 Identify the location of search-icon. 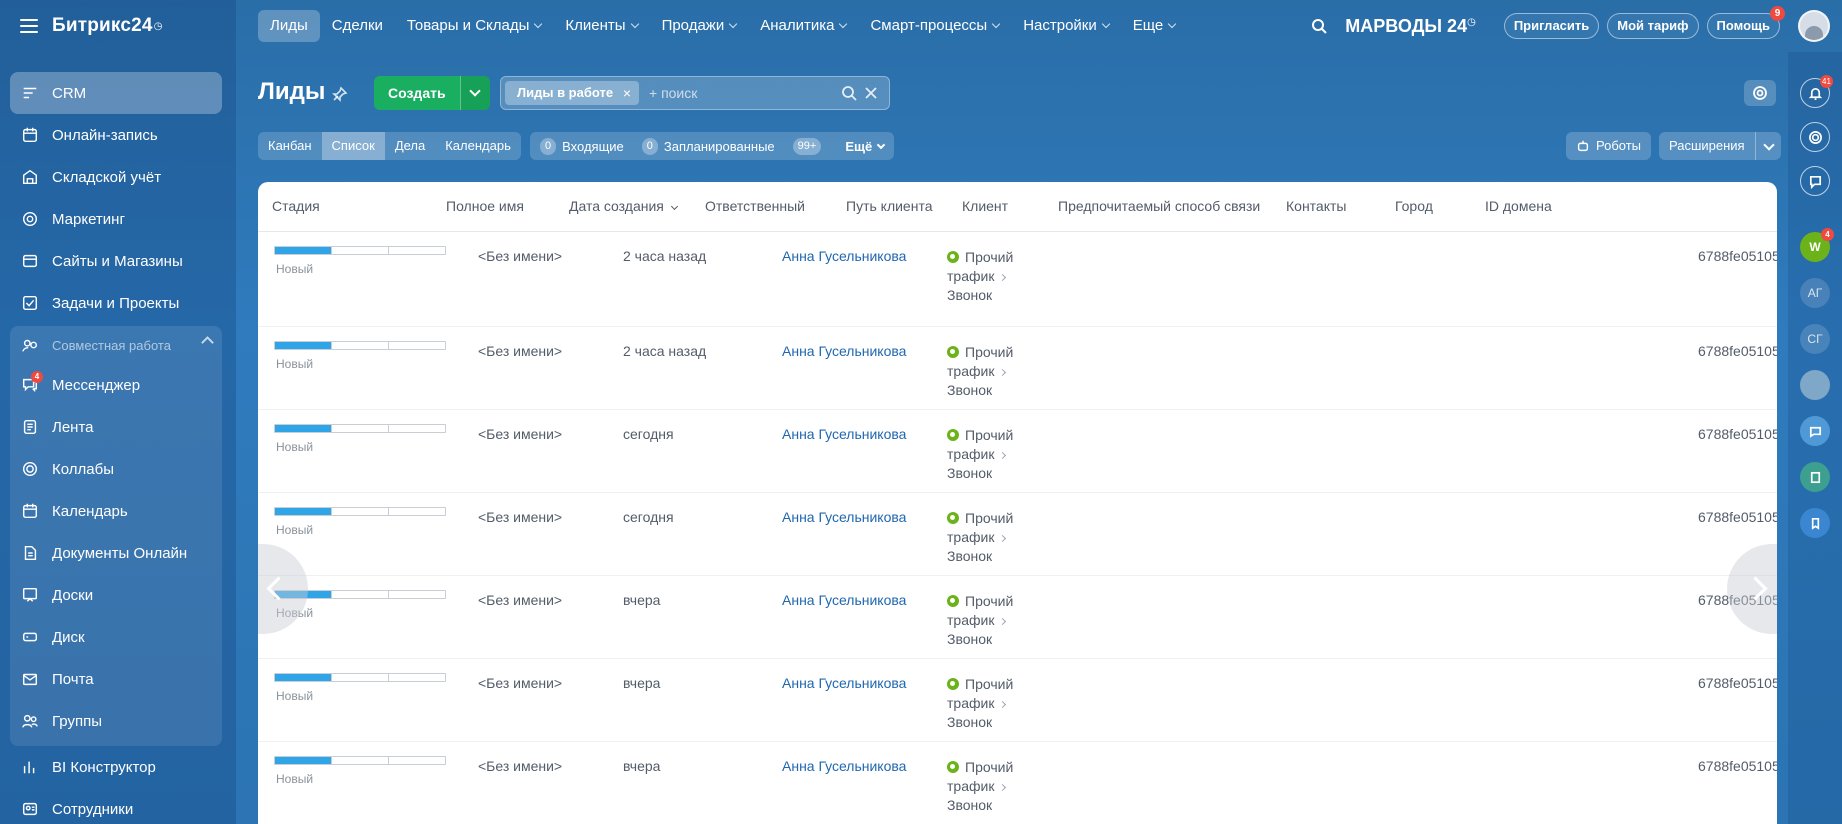
(1319, 26).